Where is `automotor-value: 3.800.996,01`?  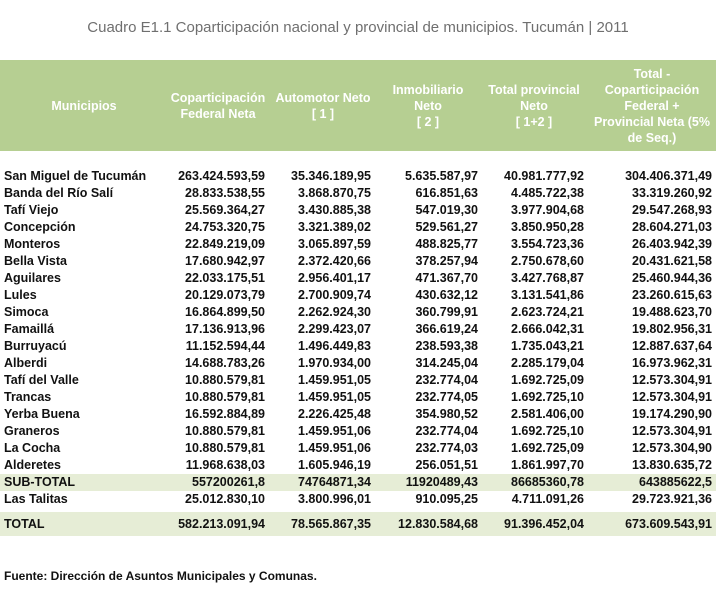 automotor-value: 3.800.996,01 is located at coordinates (334, 499).